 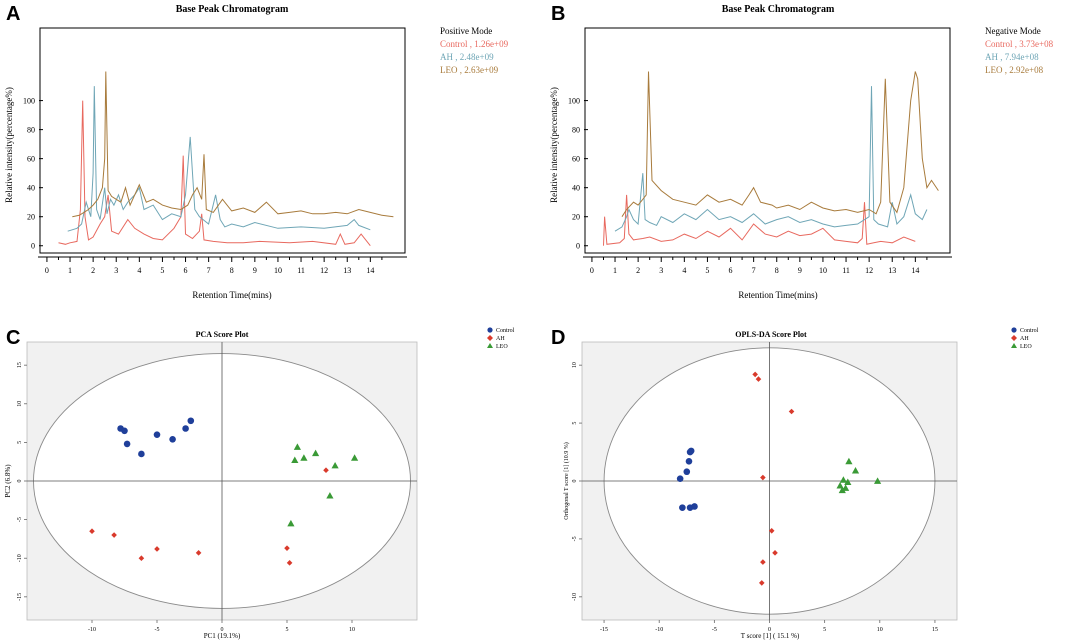 What do you see at coordinates (754, 270) in the screenshot?
I see `x-tick-label: 7` at bounding box center [754, 270].